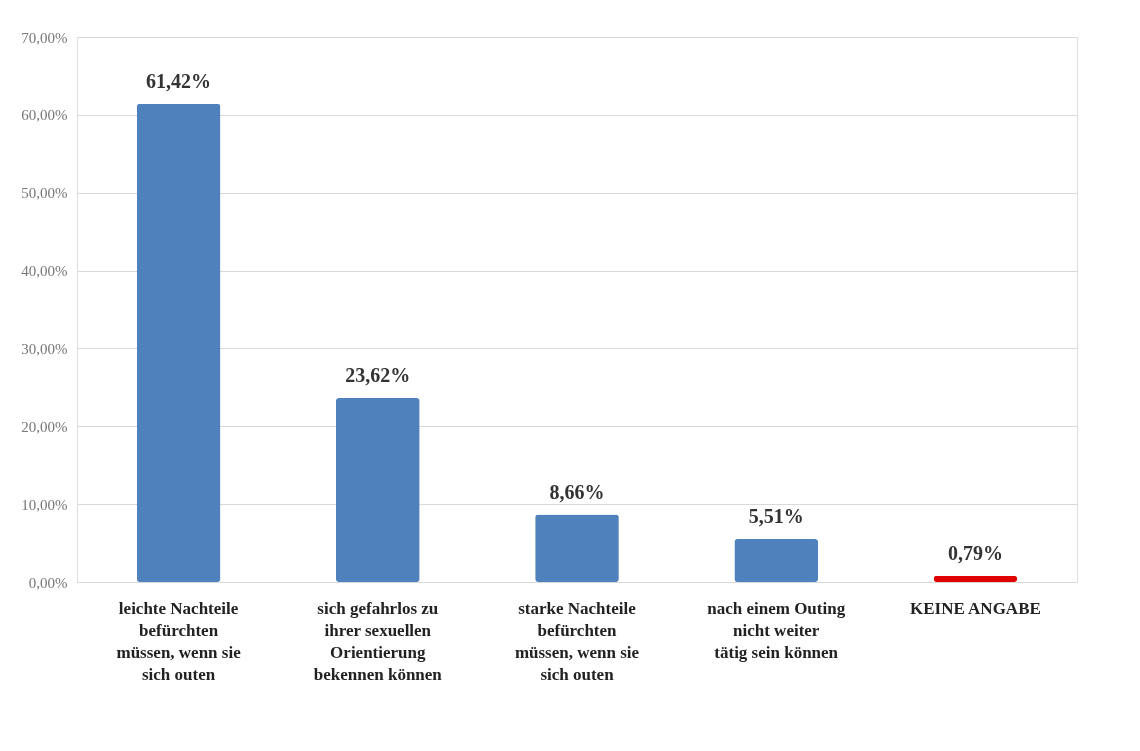  What do you see at coordinates (776, 630) in the screenshot?
I see `x-tick-label: nach einem Outing nicht weiter tätig sein können` at bounding box center [776, 630].